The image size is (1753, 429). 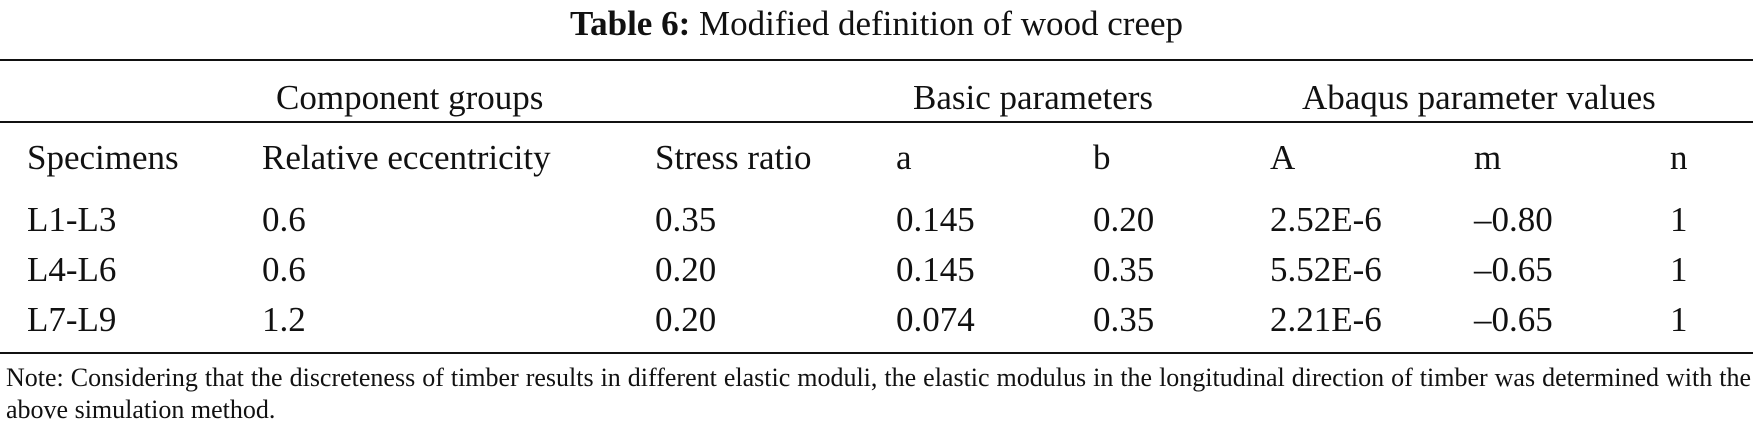 I want to click on column-header-stress-ratio: Stress ratio, so click(x=733, y=157).